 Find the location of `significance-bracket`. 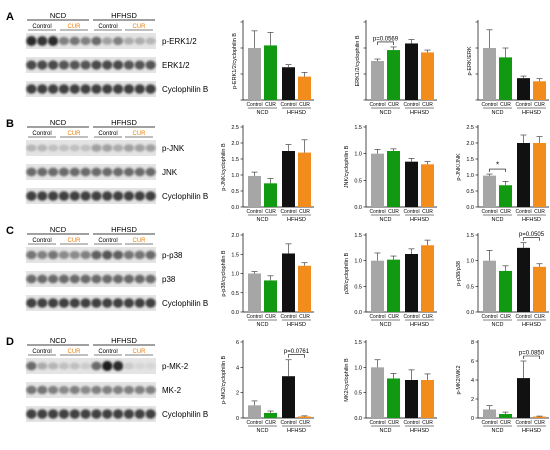

significance-bracket is located at coordinates (531, 239).